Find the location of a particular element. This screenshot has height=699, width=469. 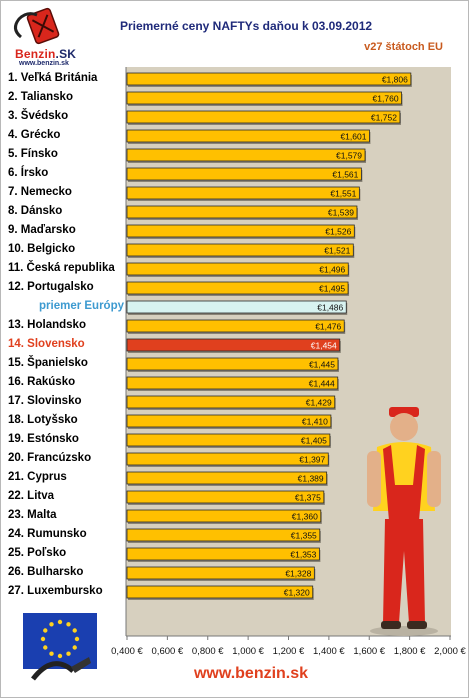

x-tick-label: 0,600 € is located at coordinates (168, 651).